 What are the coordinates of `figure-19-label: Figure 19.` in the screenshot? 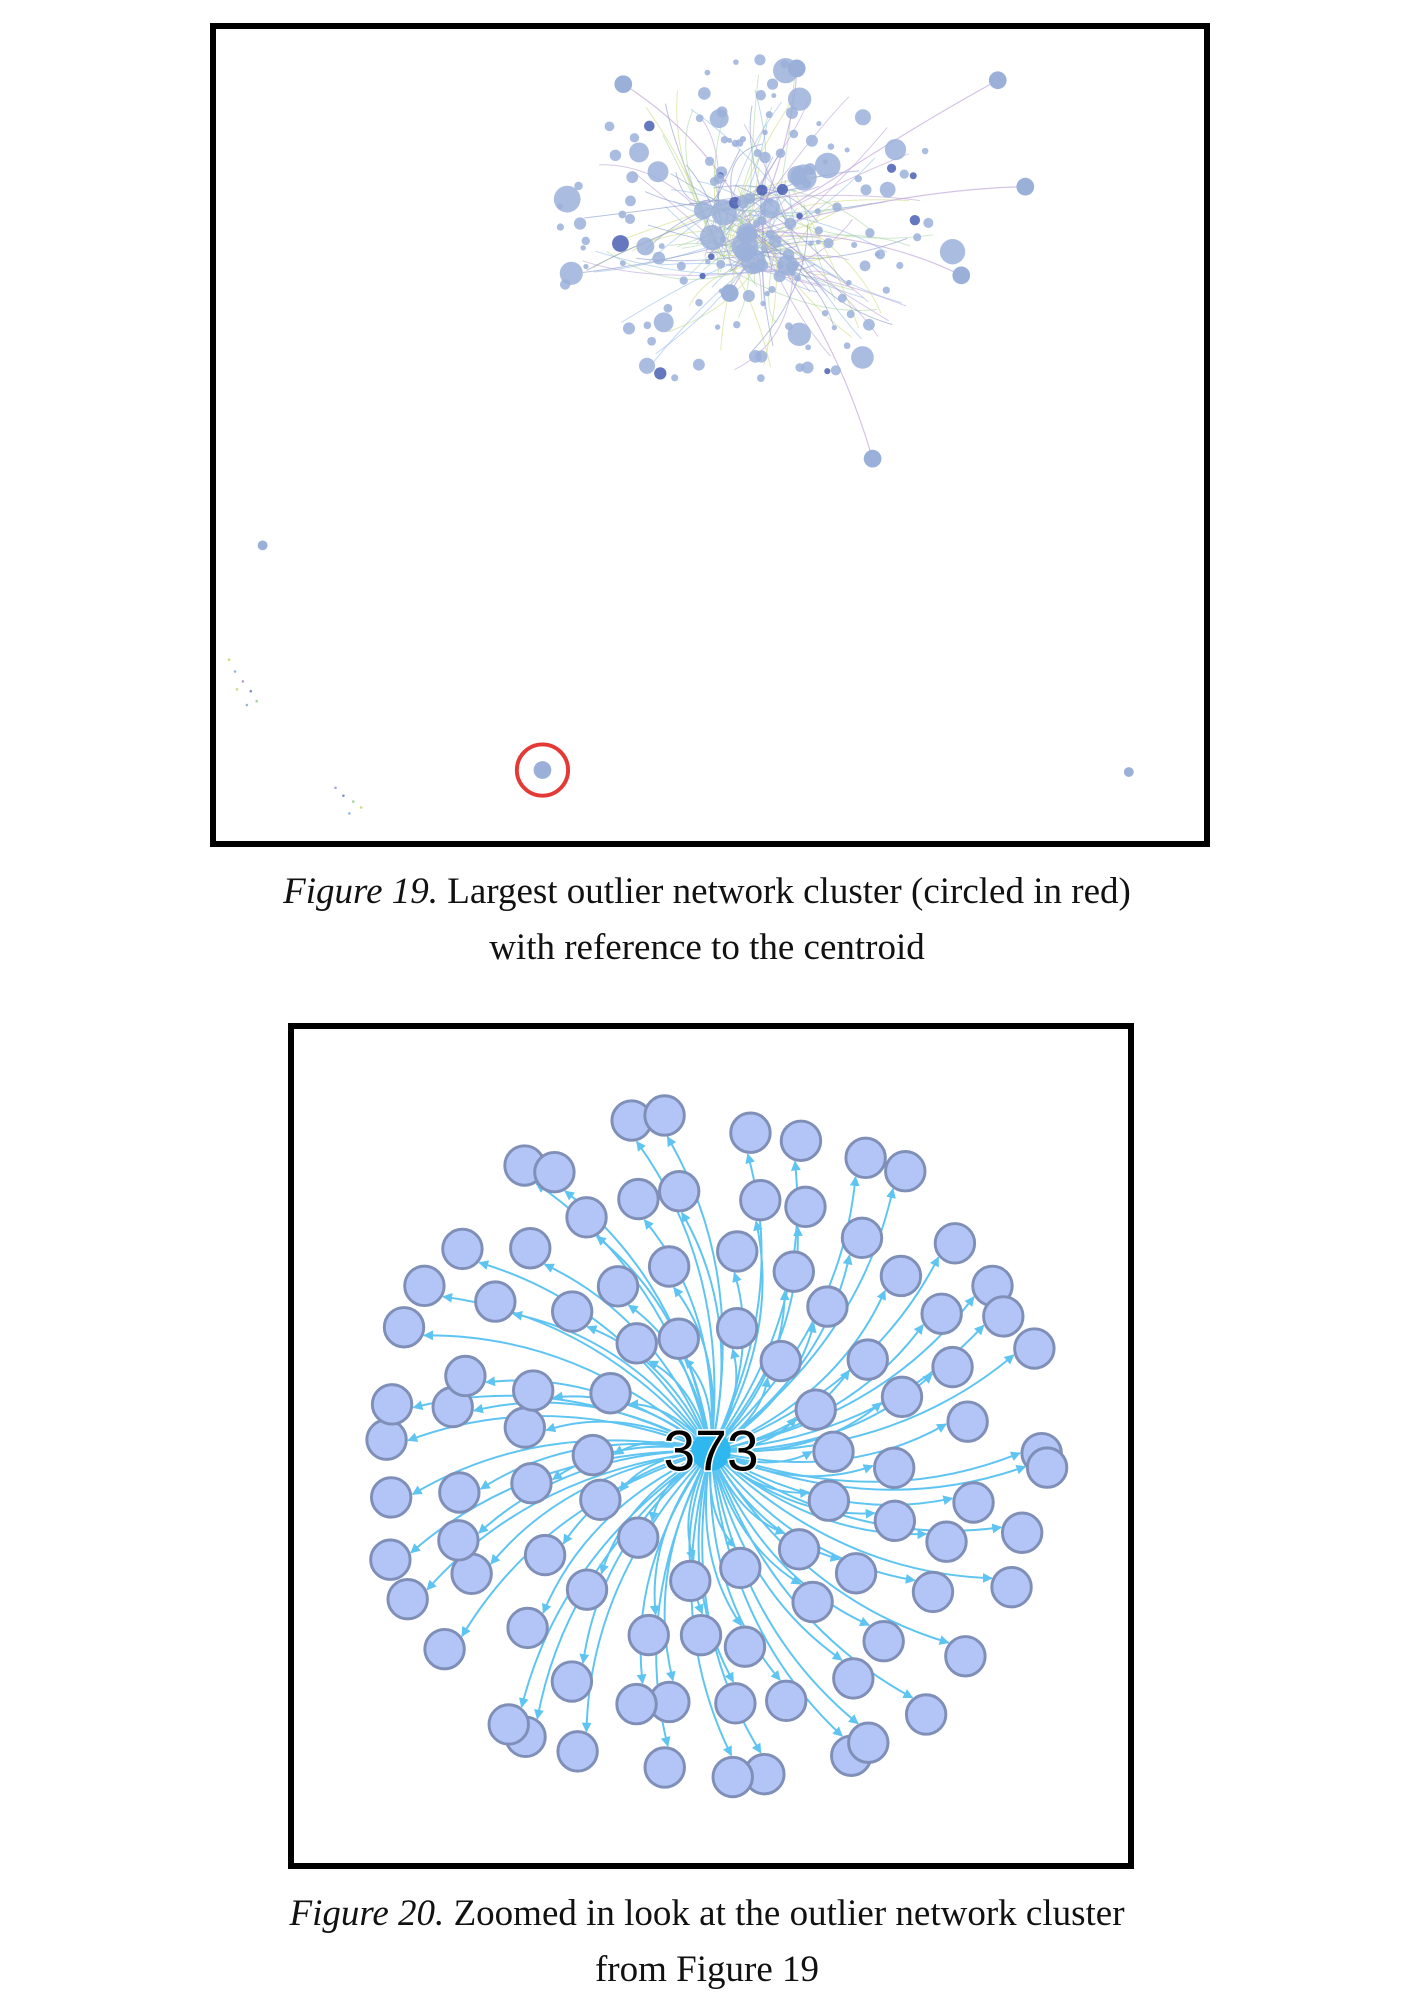 It's located at (361, 891).